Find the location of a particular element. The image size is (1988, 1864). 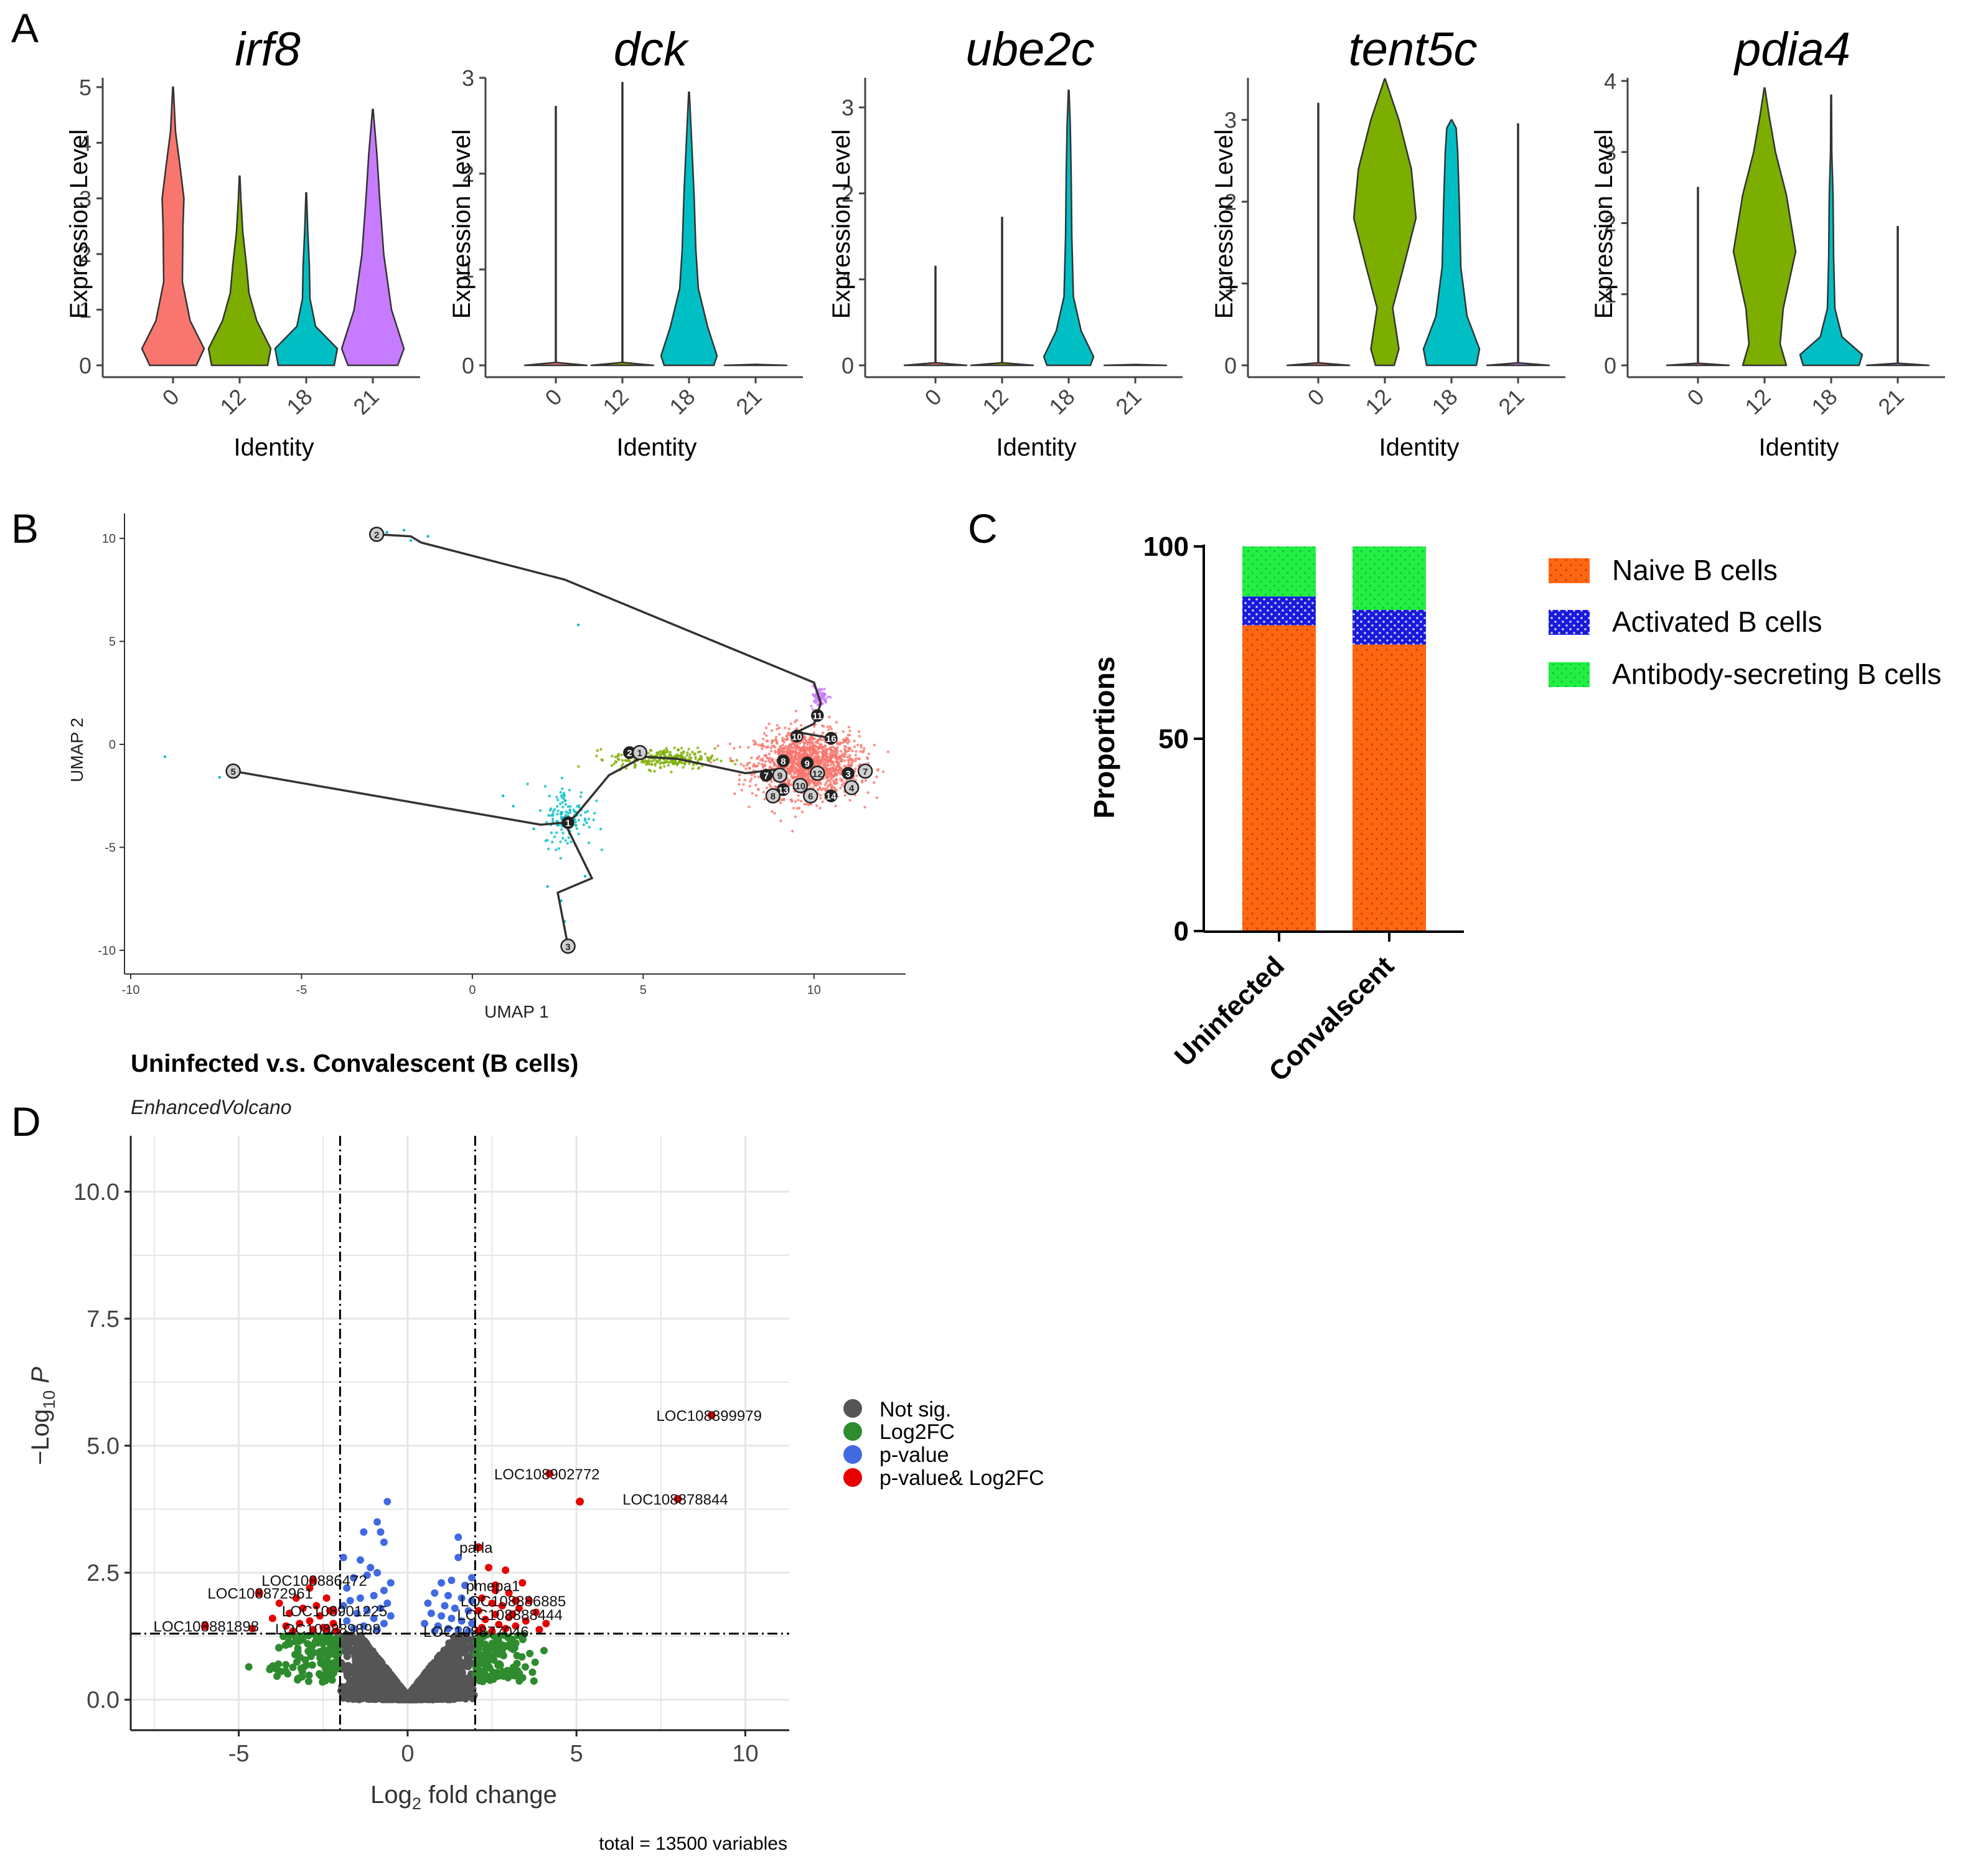

bar-convalscent-secreting is located at coordinates (1389, 578).